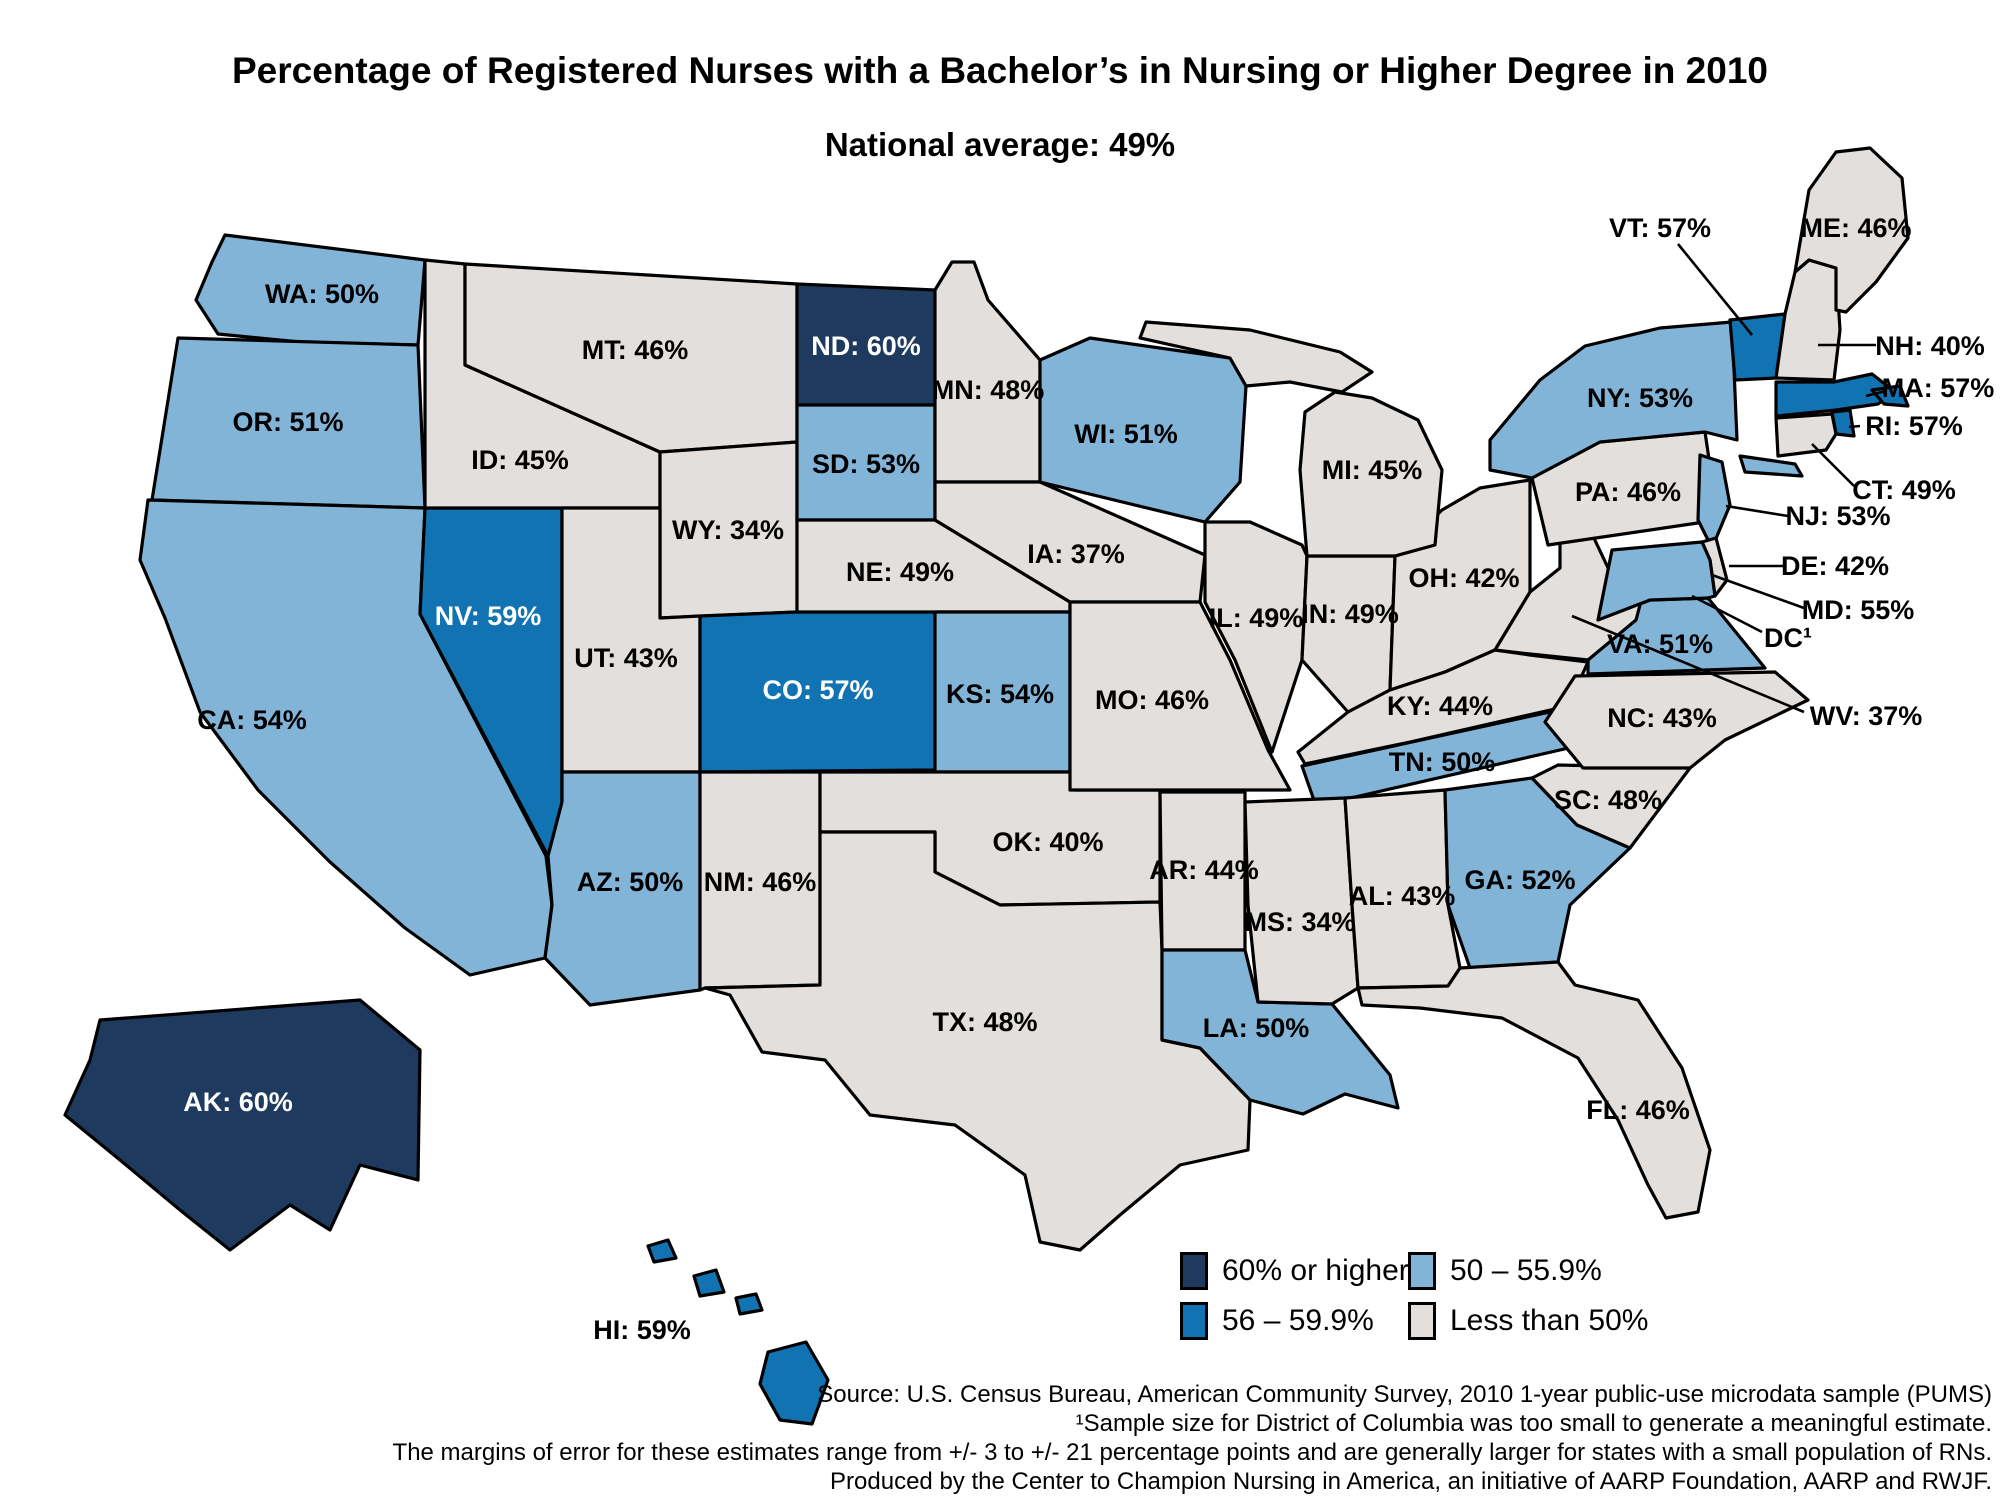 The image size is (2000, 1500). What do you see at coordinates (1076, 554) in the screenshot?
I see `state-label-ia: IA: 37%` at bounding box center [1076, 554].